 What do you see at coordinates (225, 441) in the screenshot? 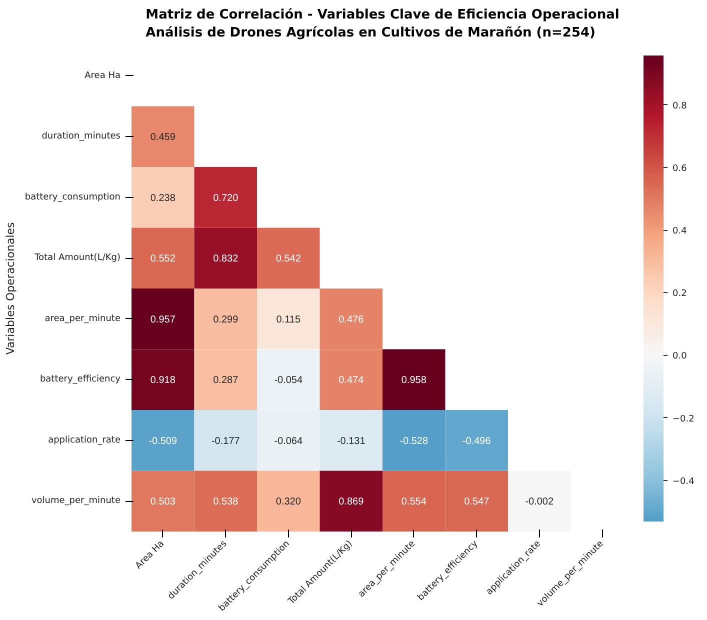
I see `data-label: -0.177` at bounding box center [225, 441].